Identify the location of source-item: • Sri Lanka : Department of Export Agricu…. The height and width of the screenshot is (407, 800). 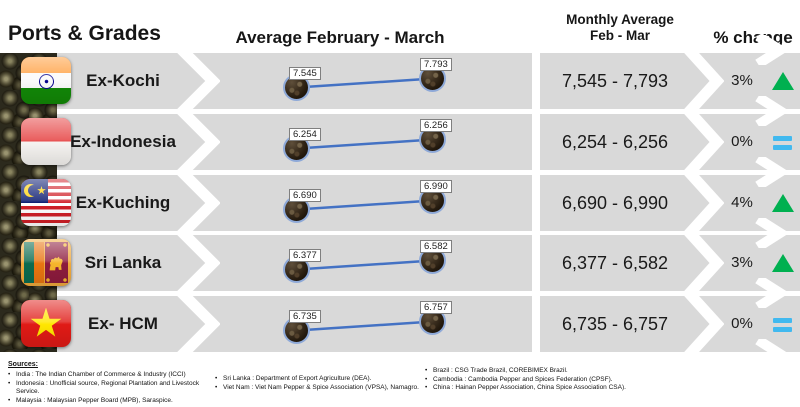
(293, 378).